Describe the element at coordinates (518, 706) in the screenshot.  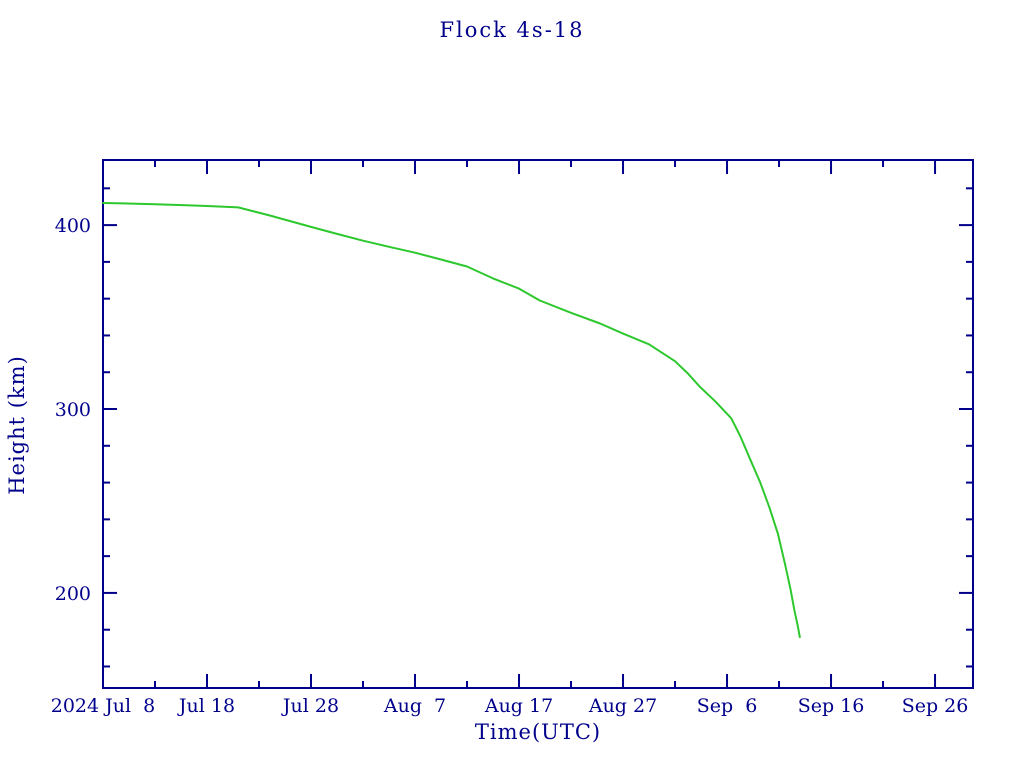
I see `x-tick-label: Aug 17` at that location.